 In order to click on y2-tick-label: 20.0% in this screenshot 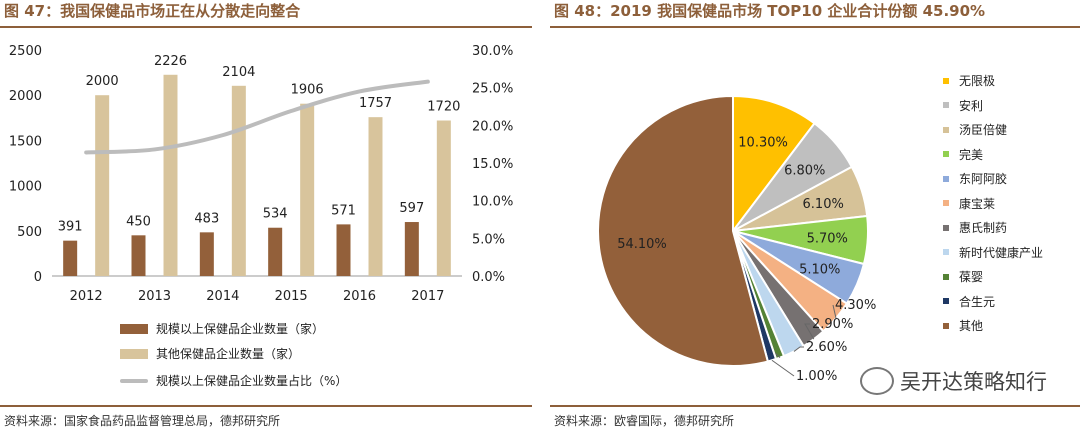, I will do `click(492, 126)`.